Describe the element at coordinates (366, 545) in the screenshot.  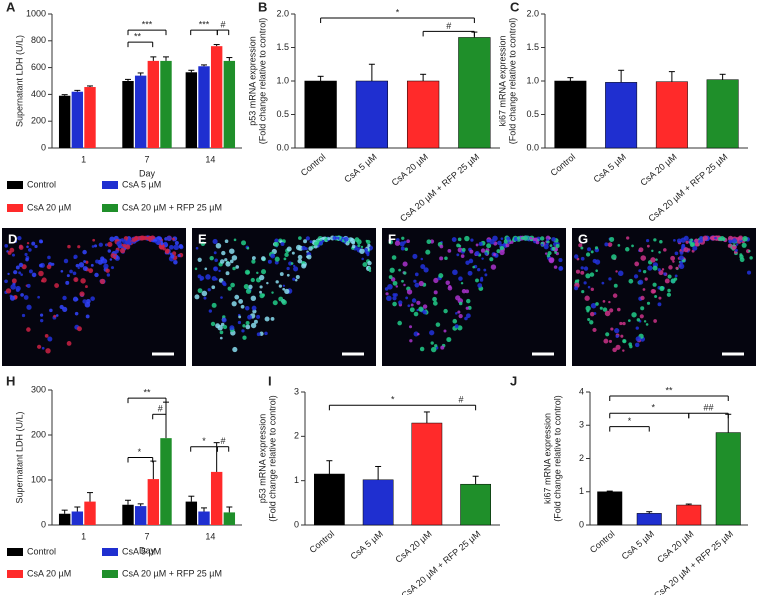
I see `x-tick-label: CsA 5 µM` at that location.